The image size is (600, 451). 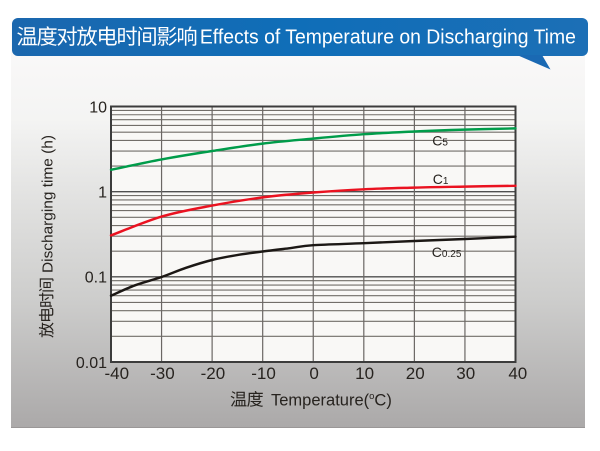 What do you see at coordinates (117, 373) in the screenshot?
I see `svg-text: -40` at bounding box center [117, 373].